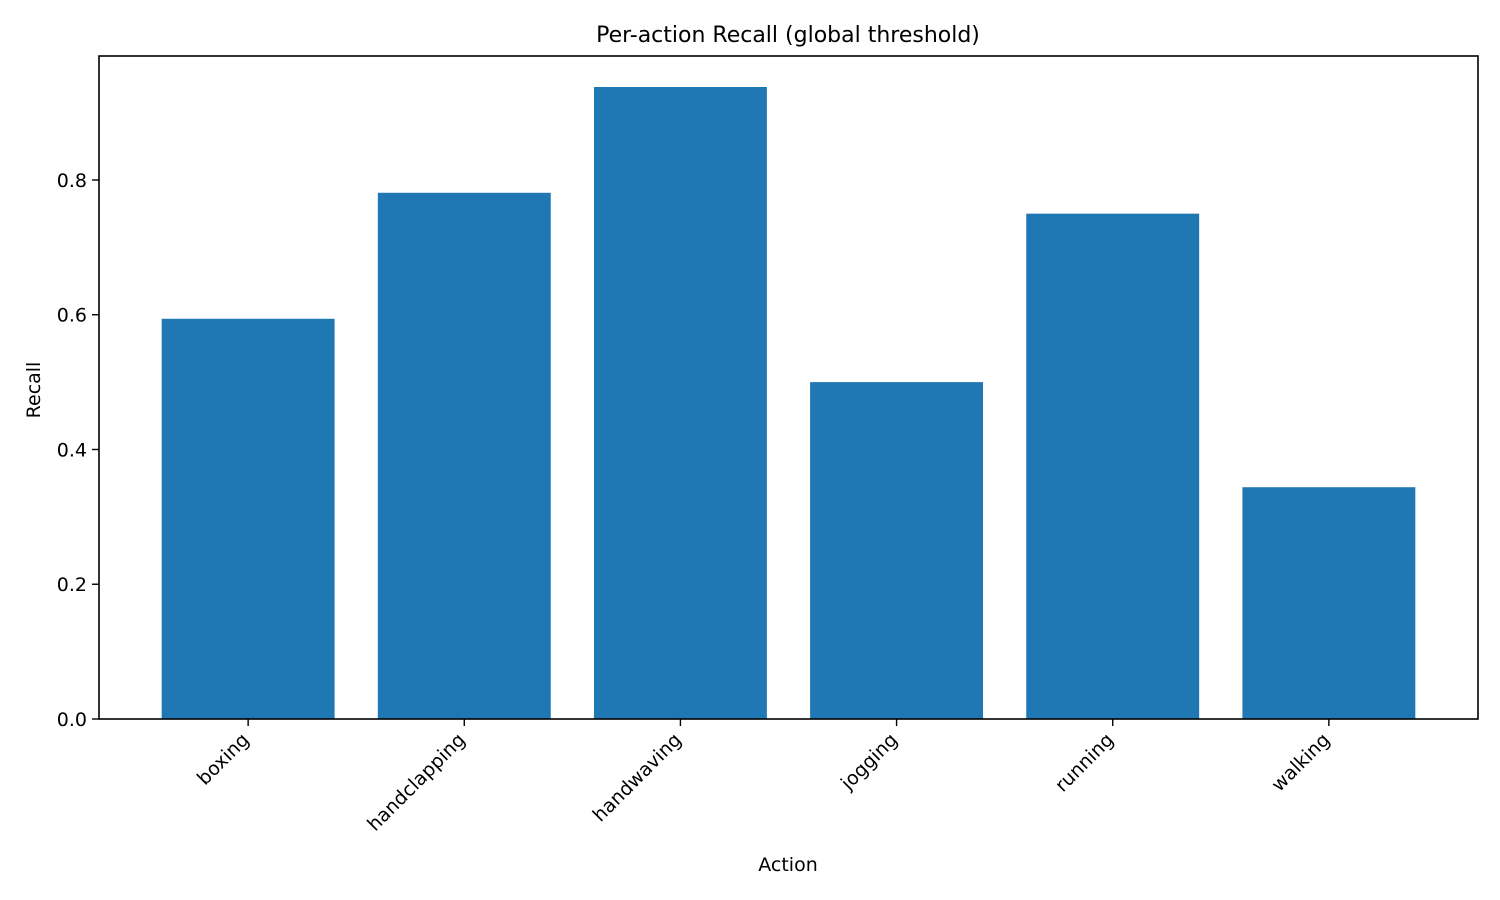 This screenshot has width=1500, height=900. I want to click on bar-walking, so click(1329, 603).